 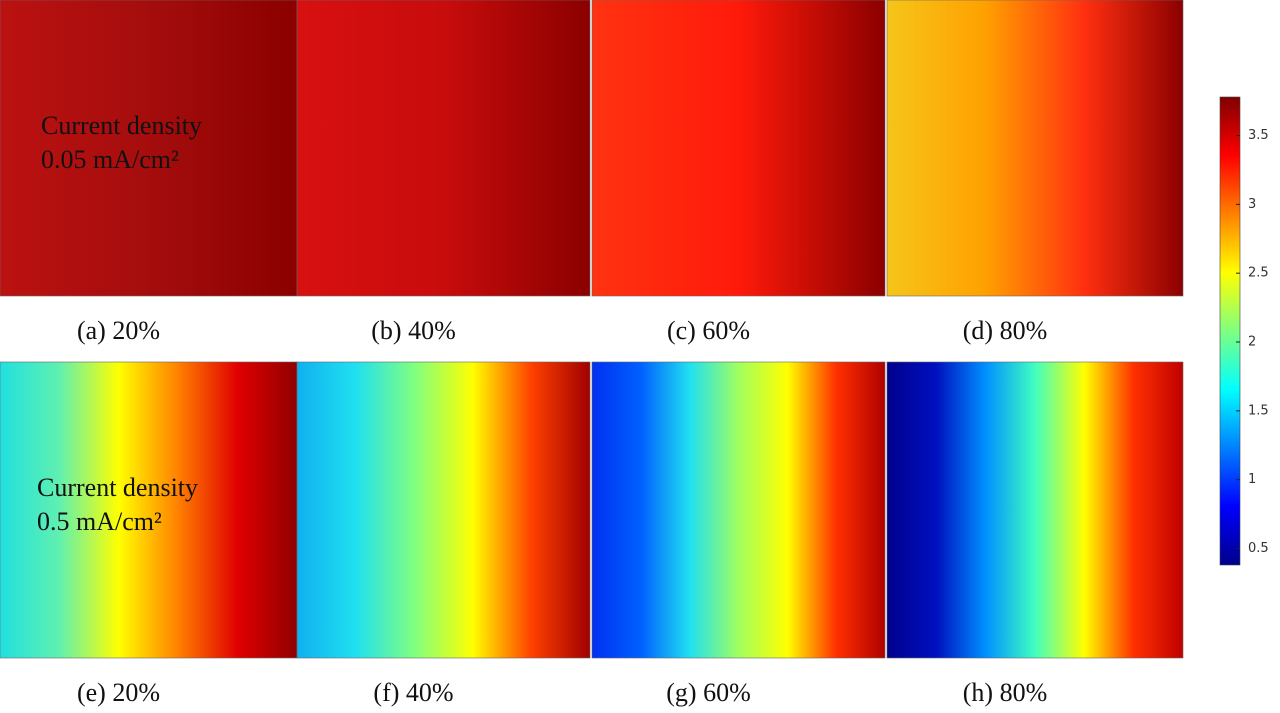 I want to click on colorbar-tick-label: 1, so click(x=1252, y=479).